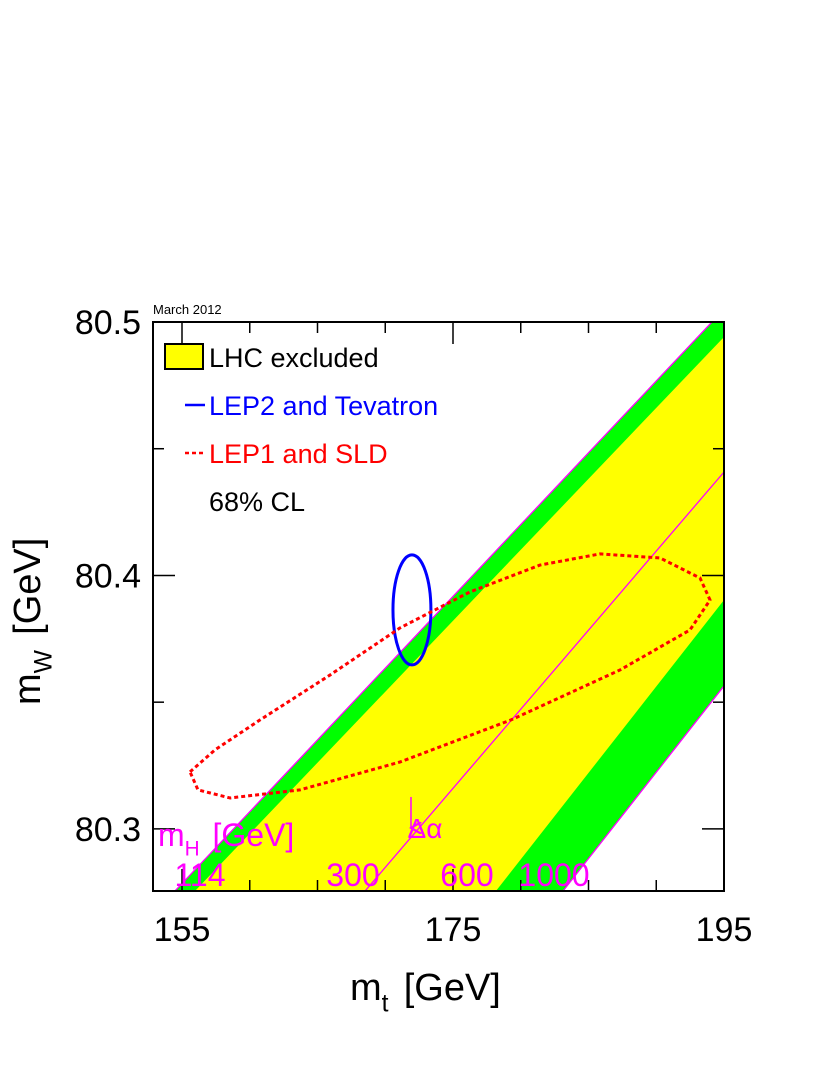 This screenshot has height=1069, width=822. Describe the element at coordinates (425, 828) in the screenshot. I see `delta-alpha-label: Δα` at that location.